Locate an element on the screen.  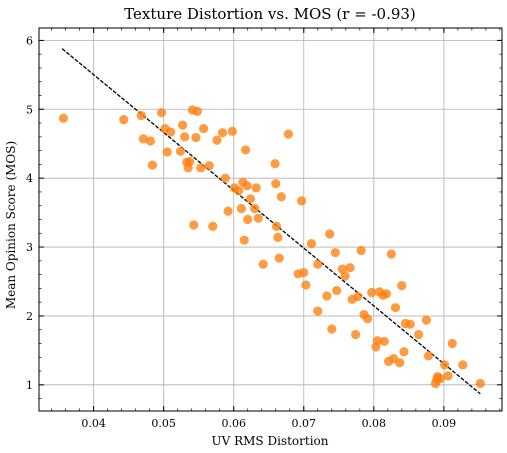
y-tick-label: 6 is located at coordinates (29, 40).